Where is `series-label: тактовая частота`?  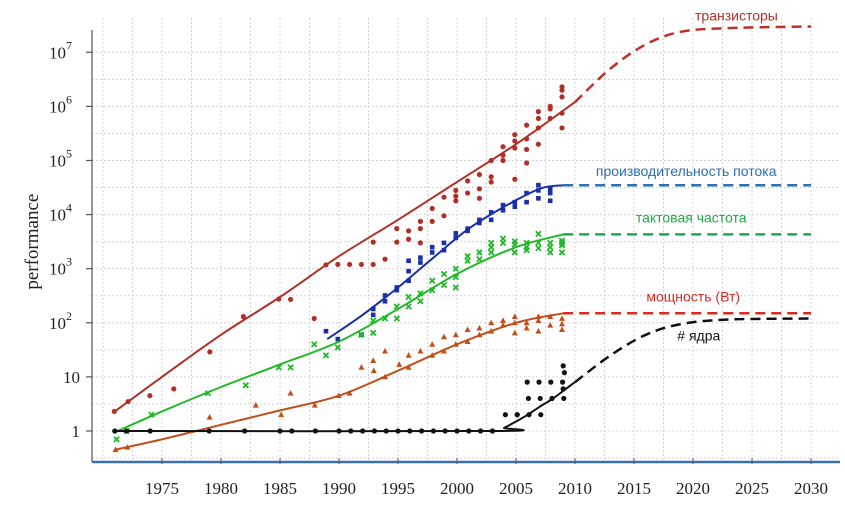 series-label: тактовая частота is located at coordinates (691, 217).